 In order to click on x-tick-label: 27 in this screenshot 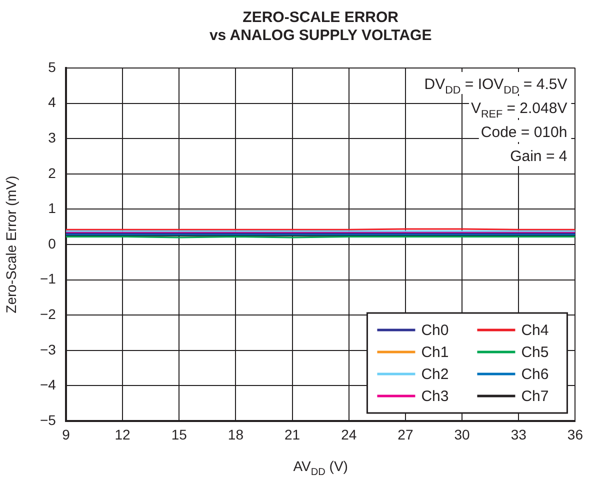, I will do `click(406, 434)`.